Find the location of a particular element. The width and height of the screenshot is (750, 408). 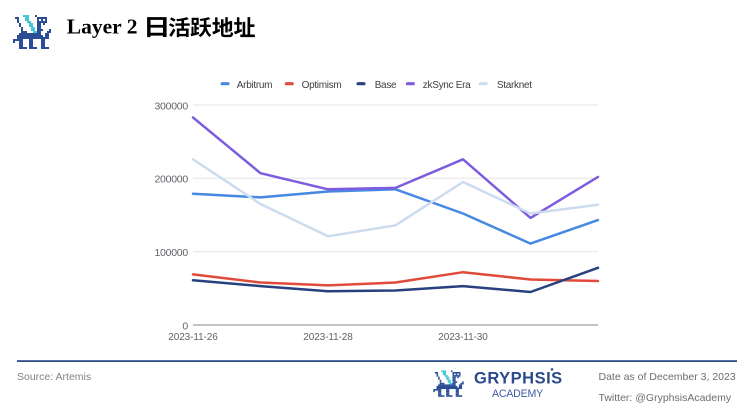

svg-text: 2023-11-28 is located at coordinates (328, 337).